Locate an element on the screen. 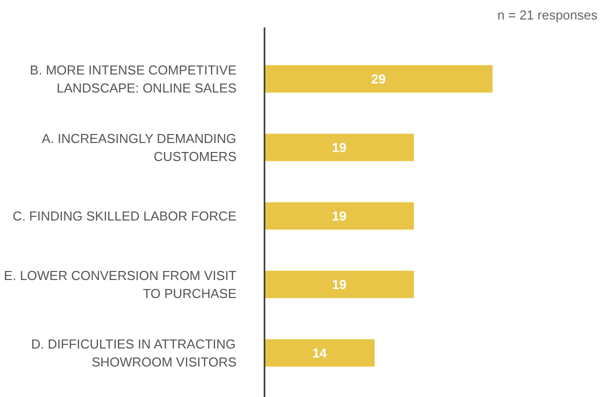 The image size is (605, 397). y-tick-label: B. MORE INTENSE COMPETITIVE LANDSCAPE: ONLINE SALES is located at coordinates (133, 79).